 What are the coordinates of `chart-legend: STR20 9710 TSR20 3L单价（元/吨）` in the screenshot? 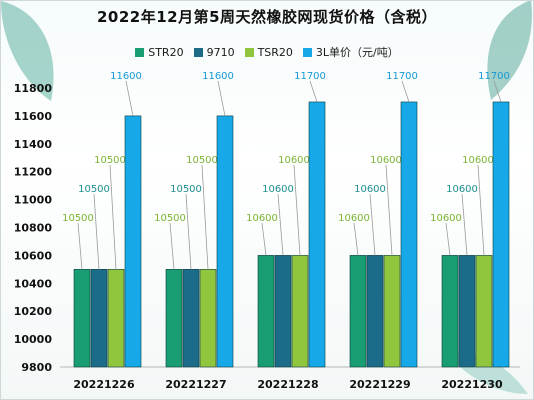 It's located at (267, 52).